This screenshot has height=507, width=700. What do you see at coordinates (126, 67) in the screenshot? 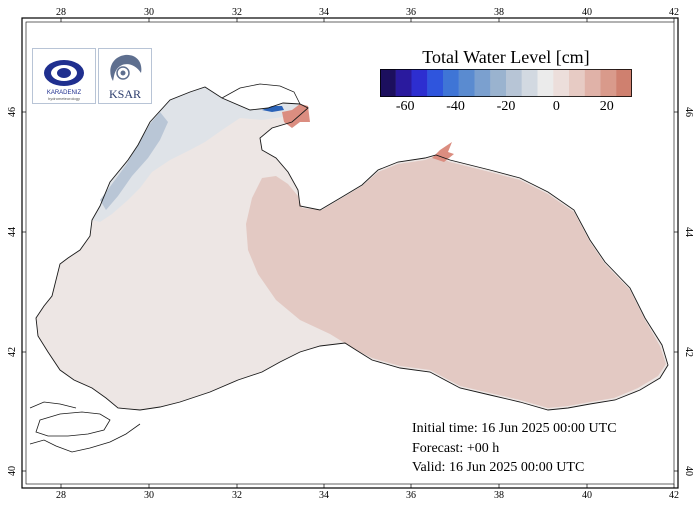
I see `logo-right-emblem-icon` at bounding box center [126, 67].